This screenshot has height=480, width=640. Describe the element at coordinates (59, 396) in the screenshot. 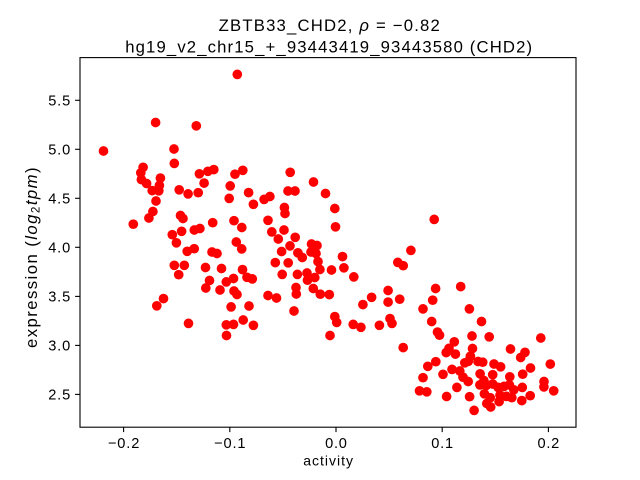

I see `svg-text: 2.5` at that location.